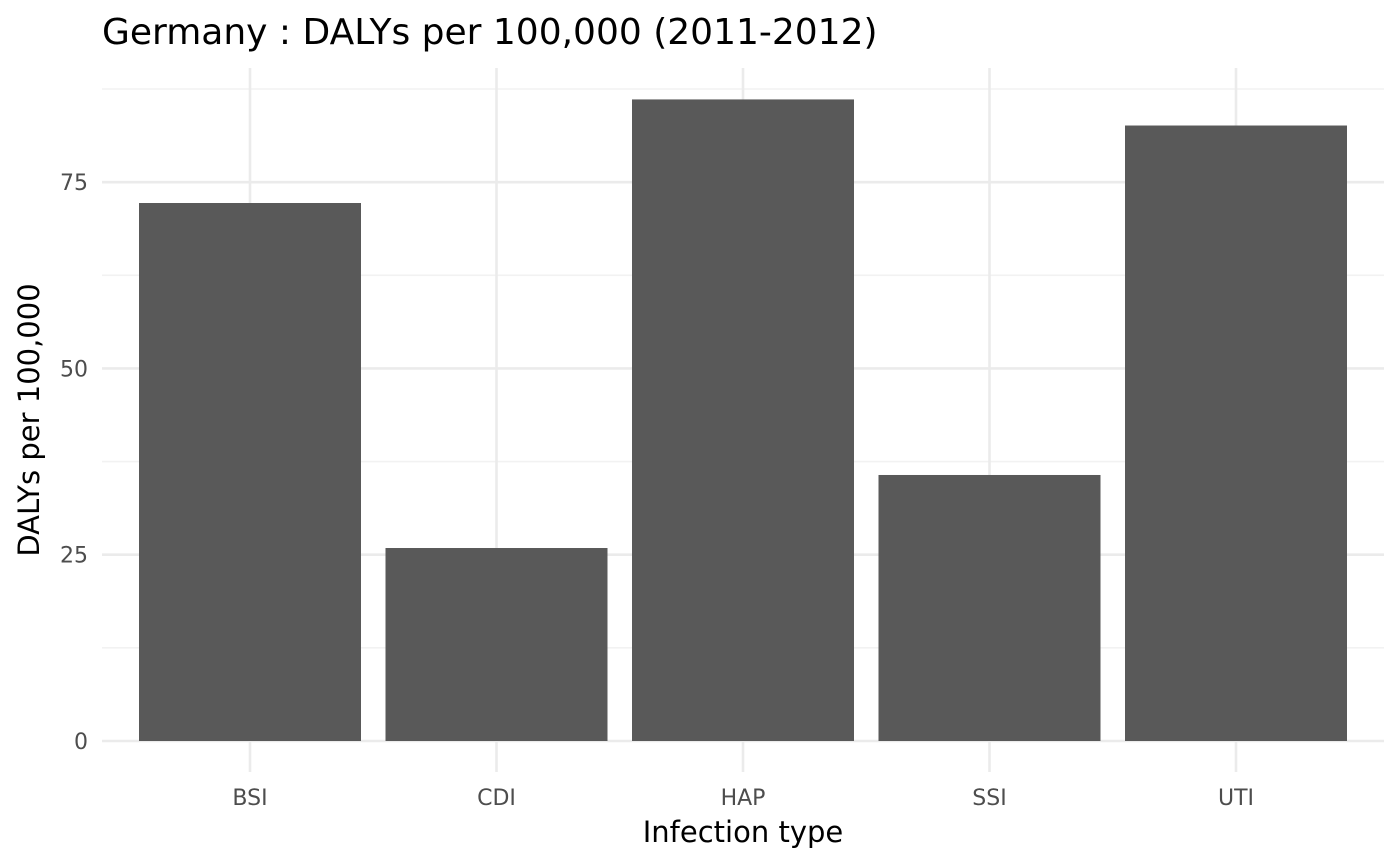 This screenshot has height=866, width=1400. What do you see at coordinates (74, 183) in the screenshot?
I see `y-tick-label: 75` at bounding box center [74, 183].